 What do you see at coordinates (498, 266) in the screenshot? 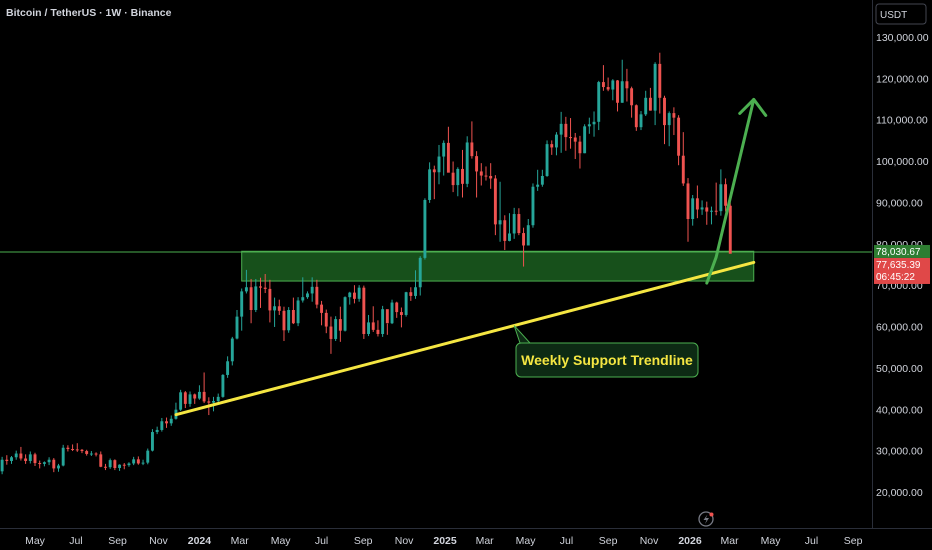
I see `support-zone` at bounding box center [498, 266].